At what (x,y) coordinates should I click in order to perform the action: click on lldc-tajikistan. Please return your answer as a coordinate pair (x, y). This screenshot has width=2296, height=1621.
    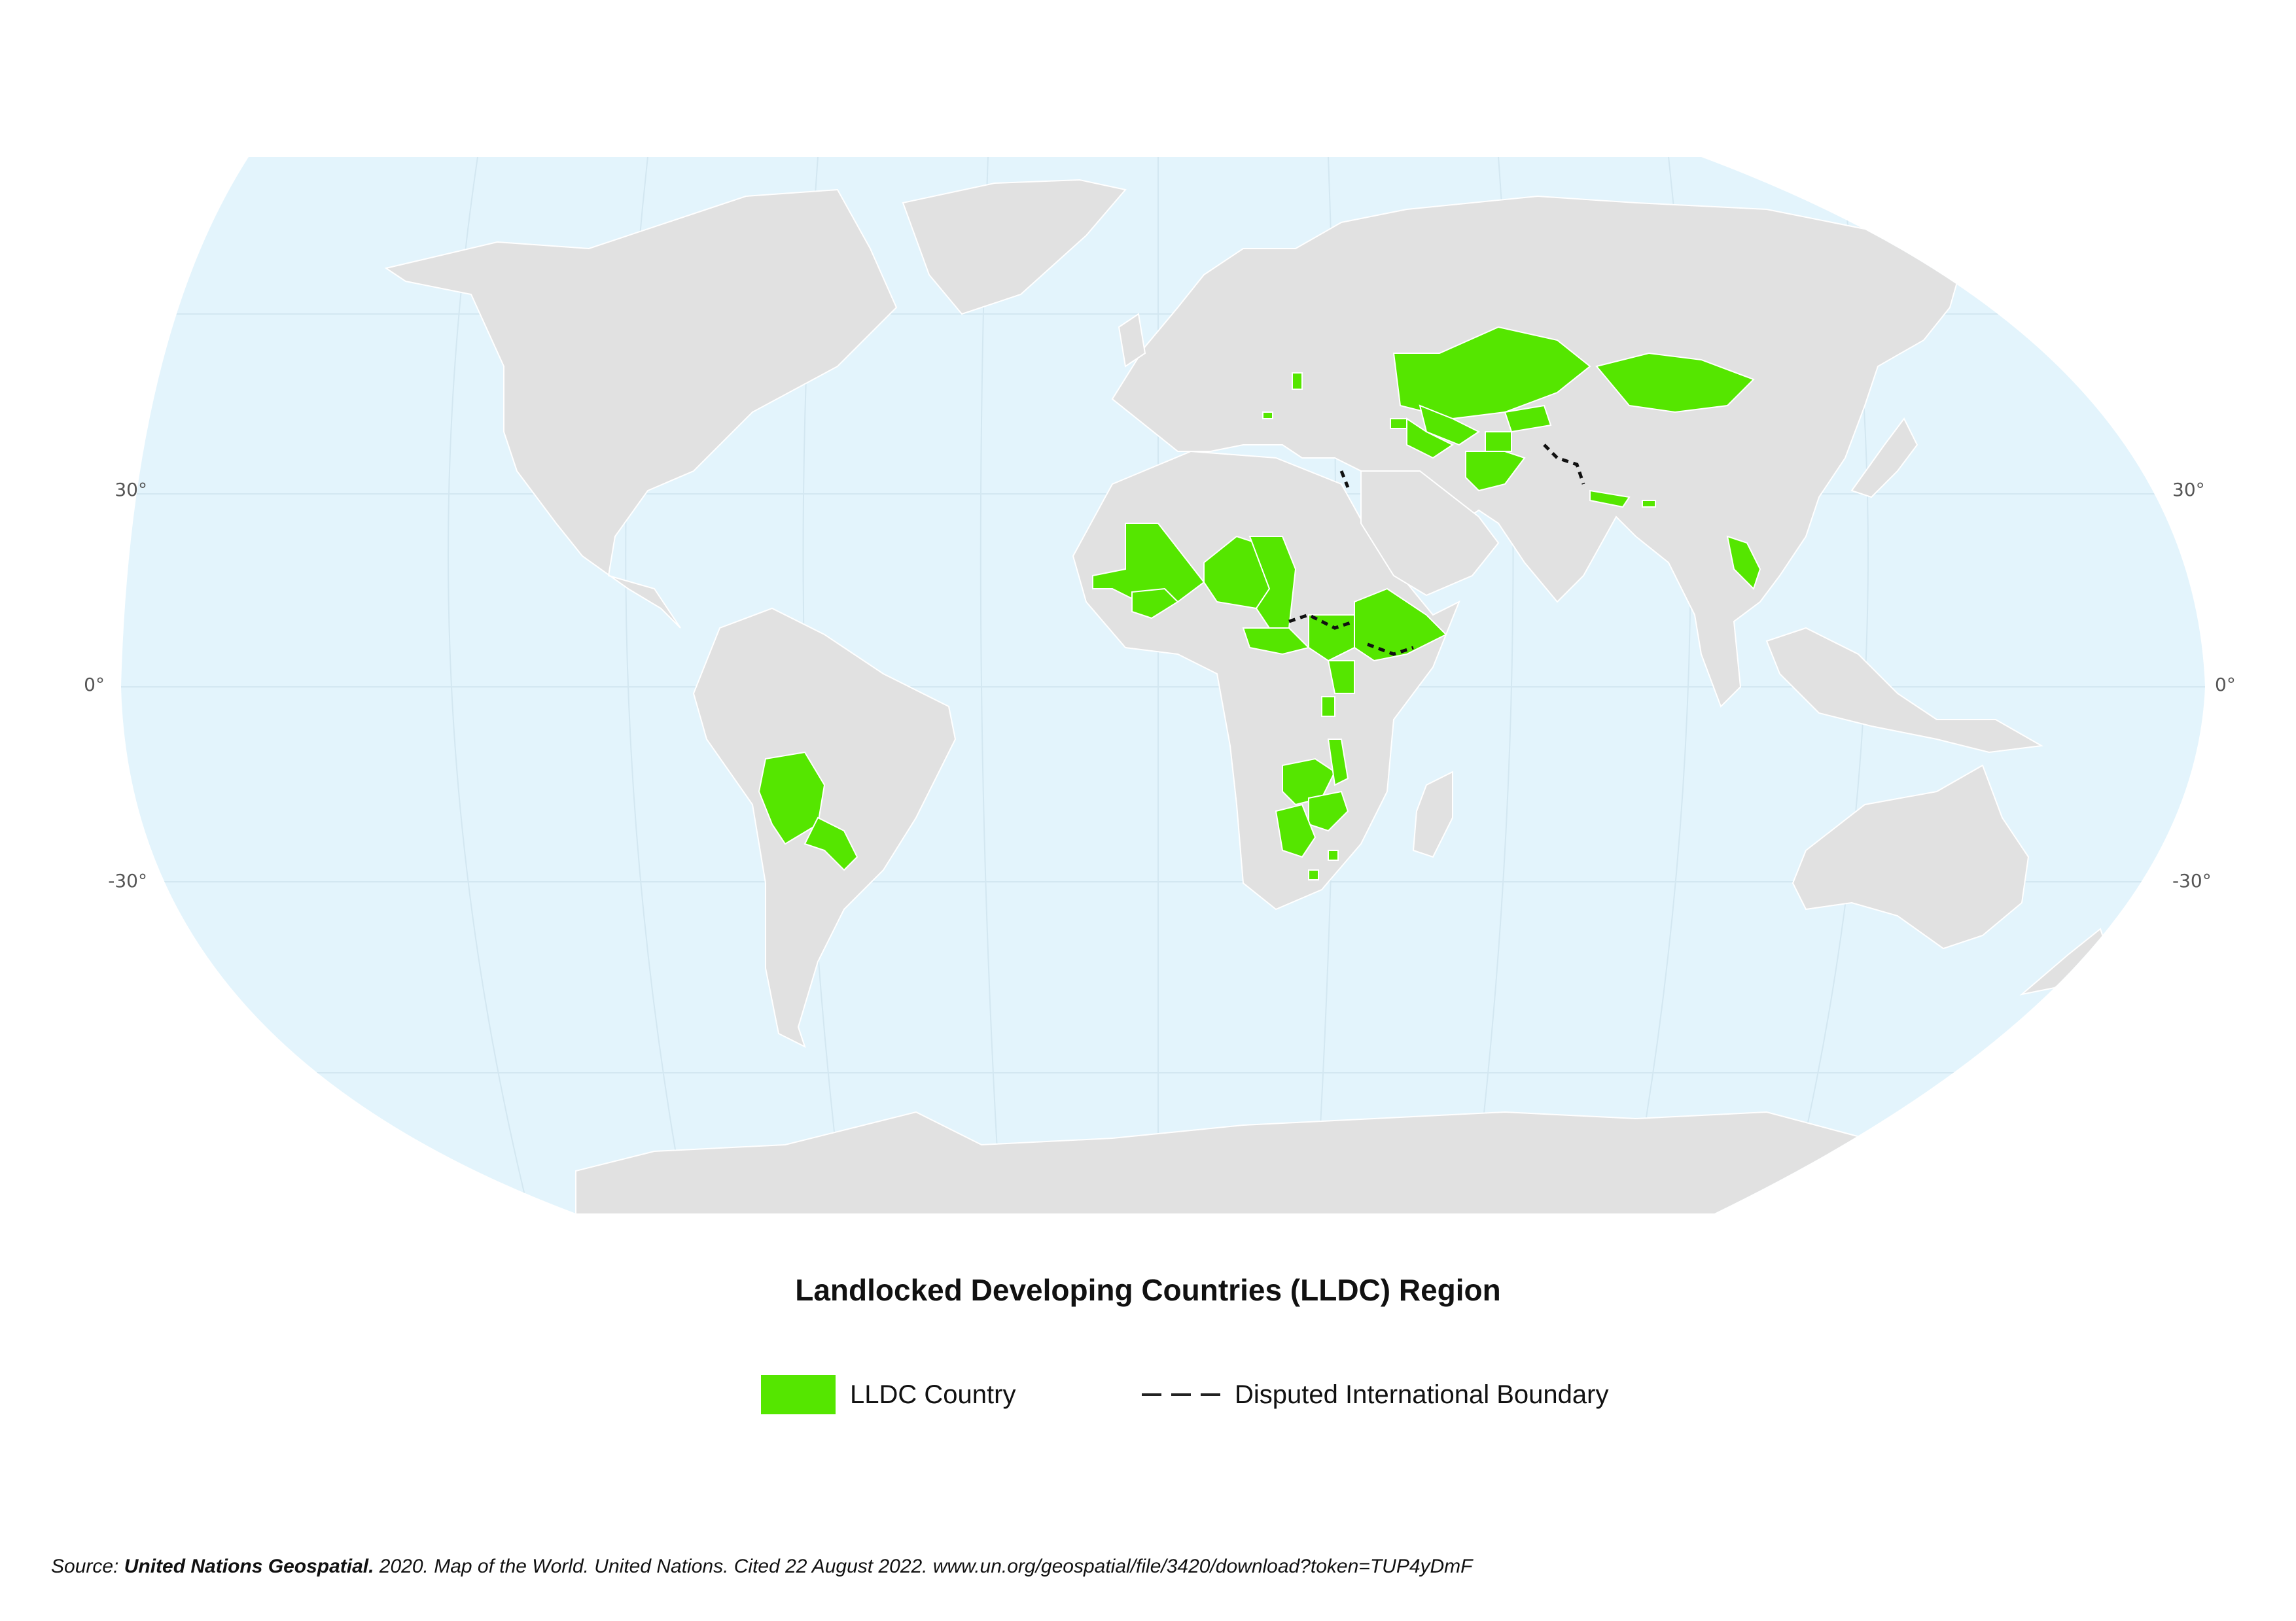
    Looking at the image, I should click on (1498, 441).